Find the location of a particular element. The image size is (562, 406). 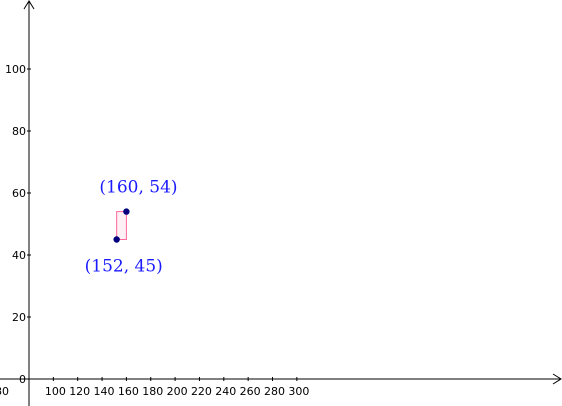

x-tick-label: 280 is located at coordinates (274, 391).